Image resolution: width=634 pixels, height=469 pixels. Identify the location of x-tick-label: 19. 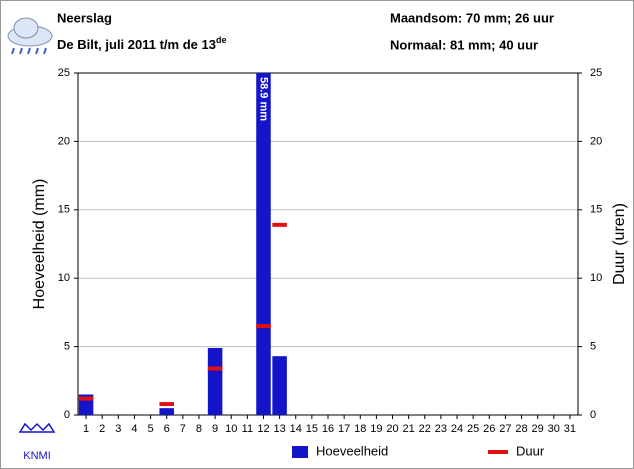
(376, 429).